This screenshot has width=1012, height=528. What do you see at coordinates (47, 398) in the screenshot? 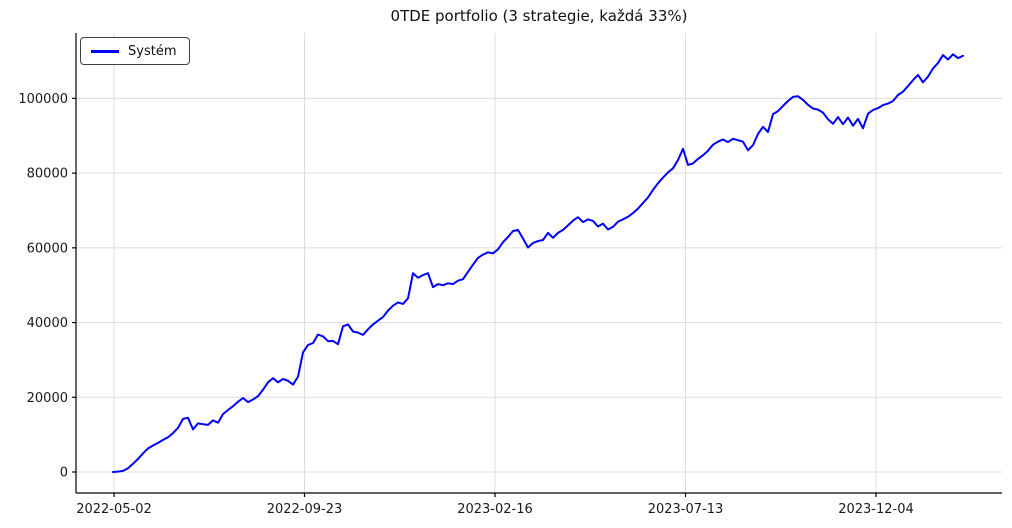
I see `y-tick-label: 20000` at bounding box center [47, 398].